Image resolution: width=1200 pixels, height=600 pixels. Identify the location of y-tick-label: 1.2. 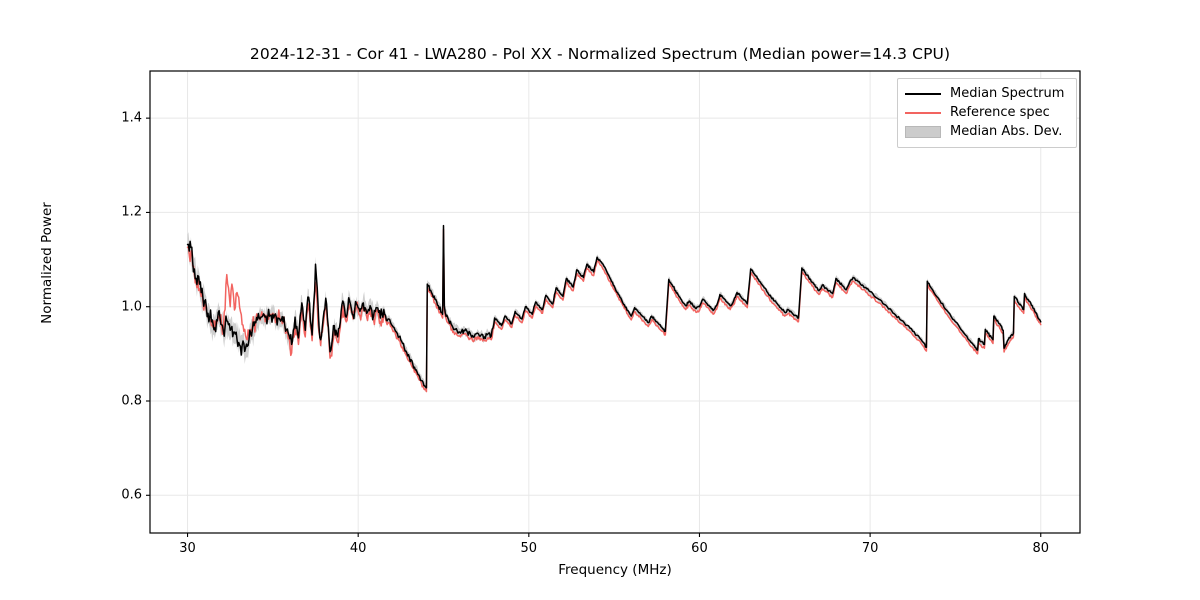
(131, 212).